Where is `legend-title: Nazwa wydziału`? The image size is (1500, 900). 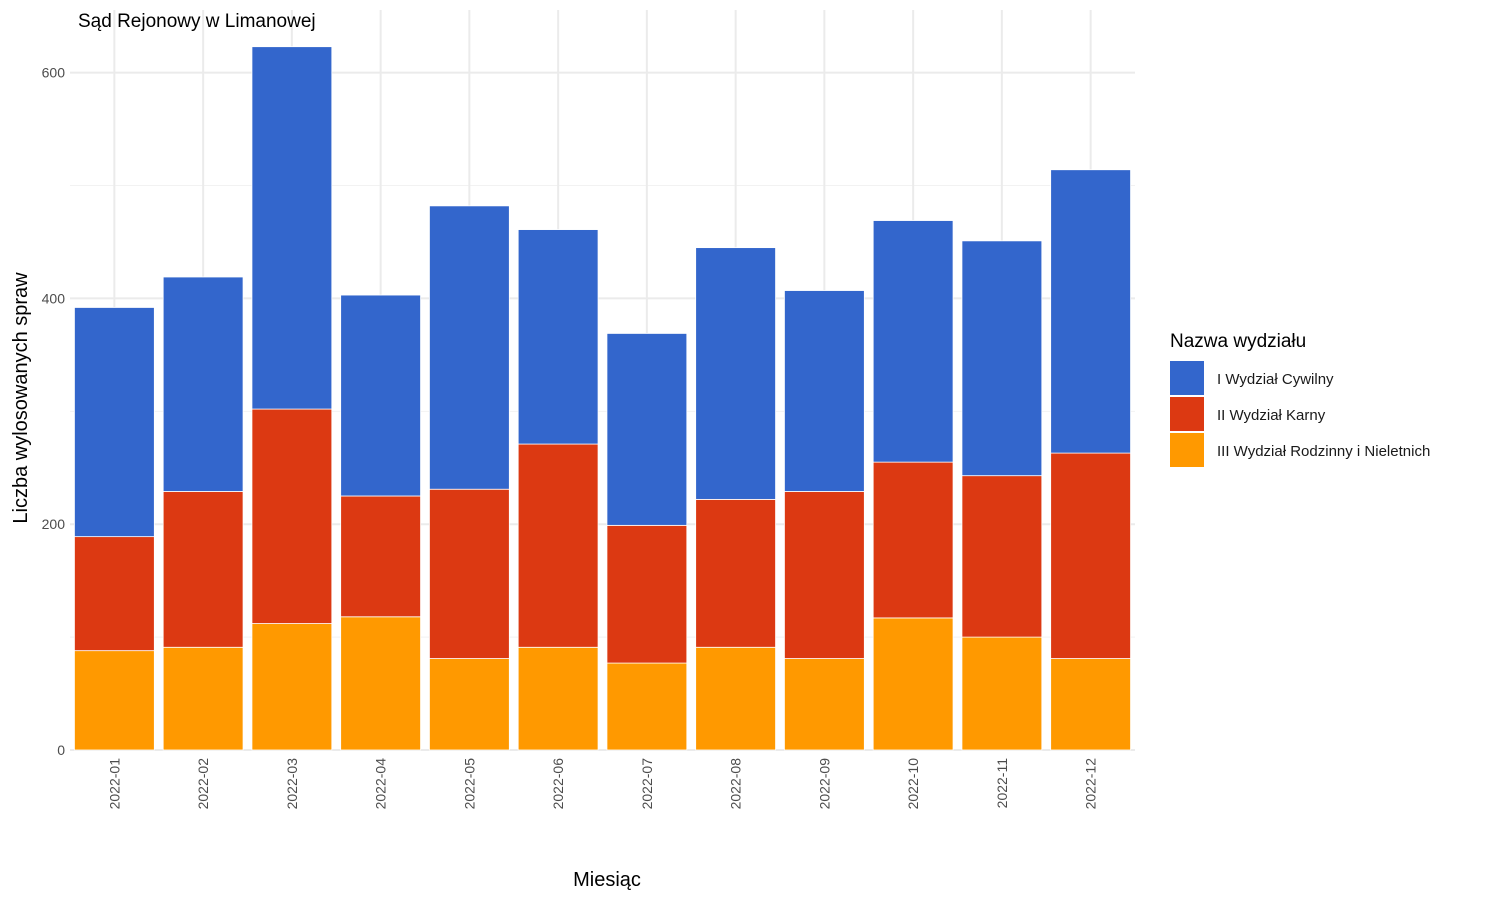 legend-title: Nazwa wydziału is located at coordinates (1238, 341).